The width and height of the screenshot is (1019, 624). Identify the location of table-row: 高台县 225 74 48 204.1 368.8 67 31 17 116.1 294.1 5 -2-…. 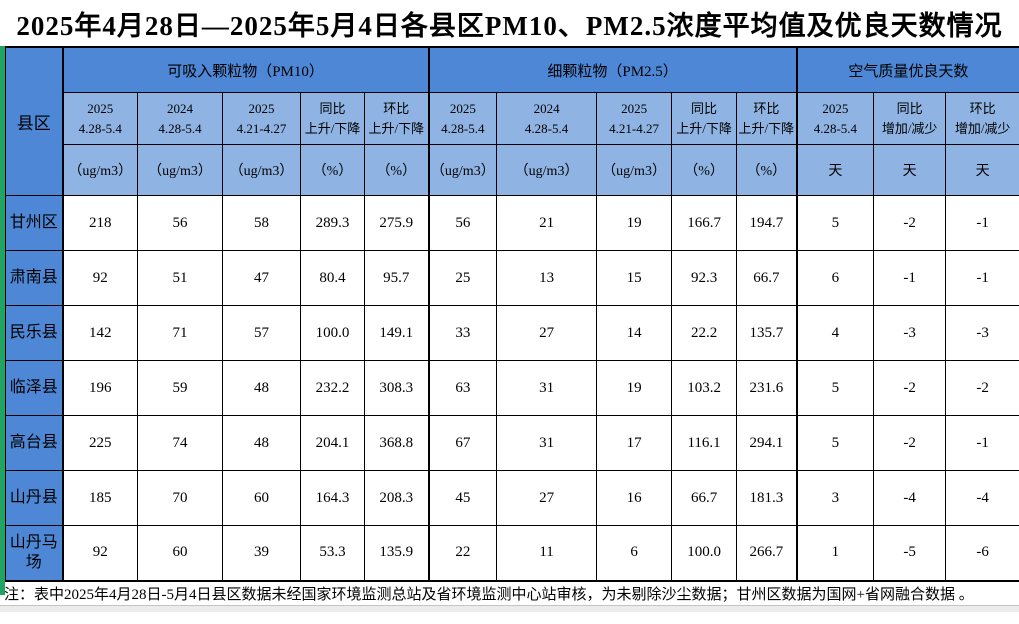
(512, 443).